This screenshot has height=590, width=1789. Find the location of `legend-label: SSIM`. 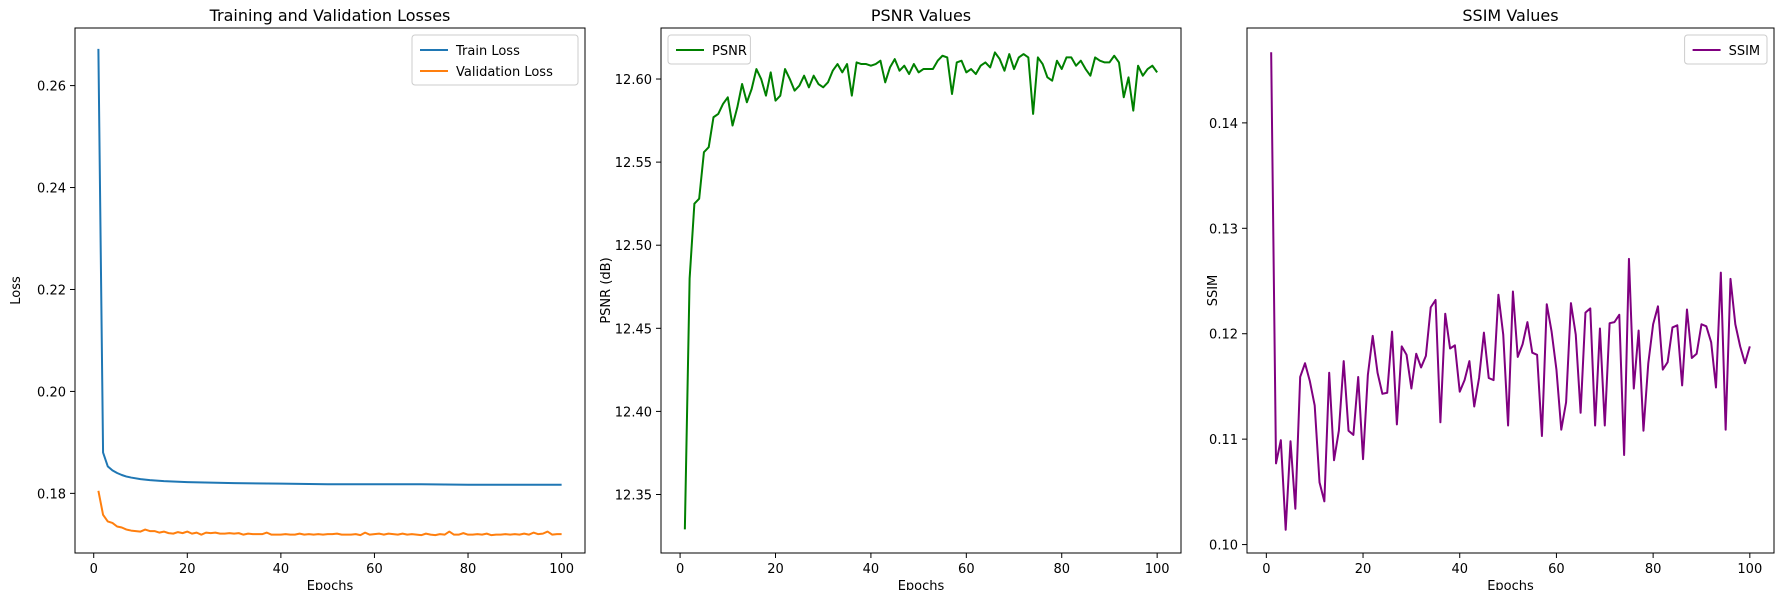

legend-label: SSIM is located at coordinates (1745, 51).